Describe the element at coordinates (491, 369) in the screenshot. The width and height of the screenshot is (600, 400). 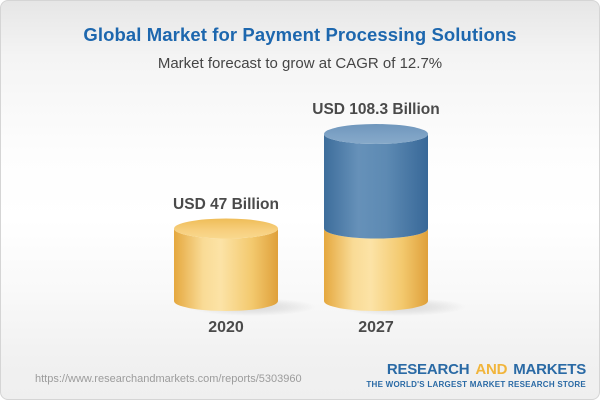
I see `logo-word-and: AND` at that location.